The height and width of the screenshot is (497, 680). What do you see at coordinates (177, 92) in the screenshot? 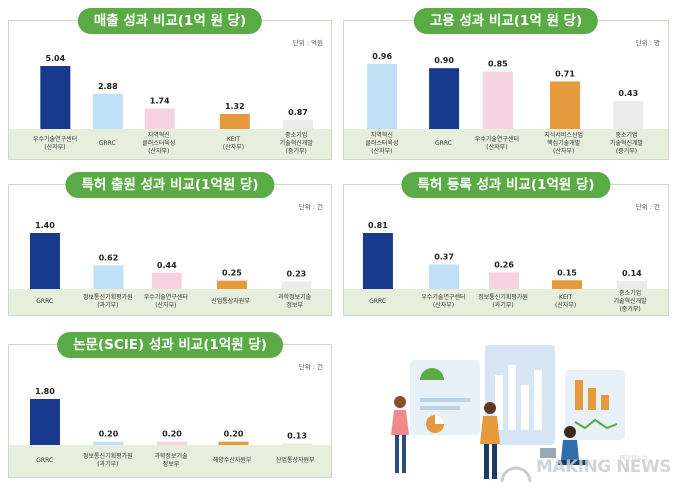
I see `bar-plot: 5.04 2.88 1.74 1.32 0.87` at bounding box center [177, 92].